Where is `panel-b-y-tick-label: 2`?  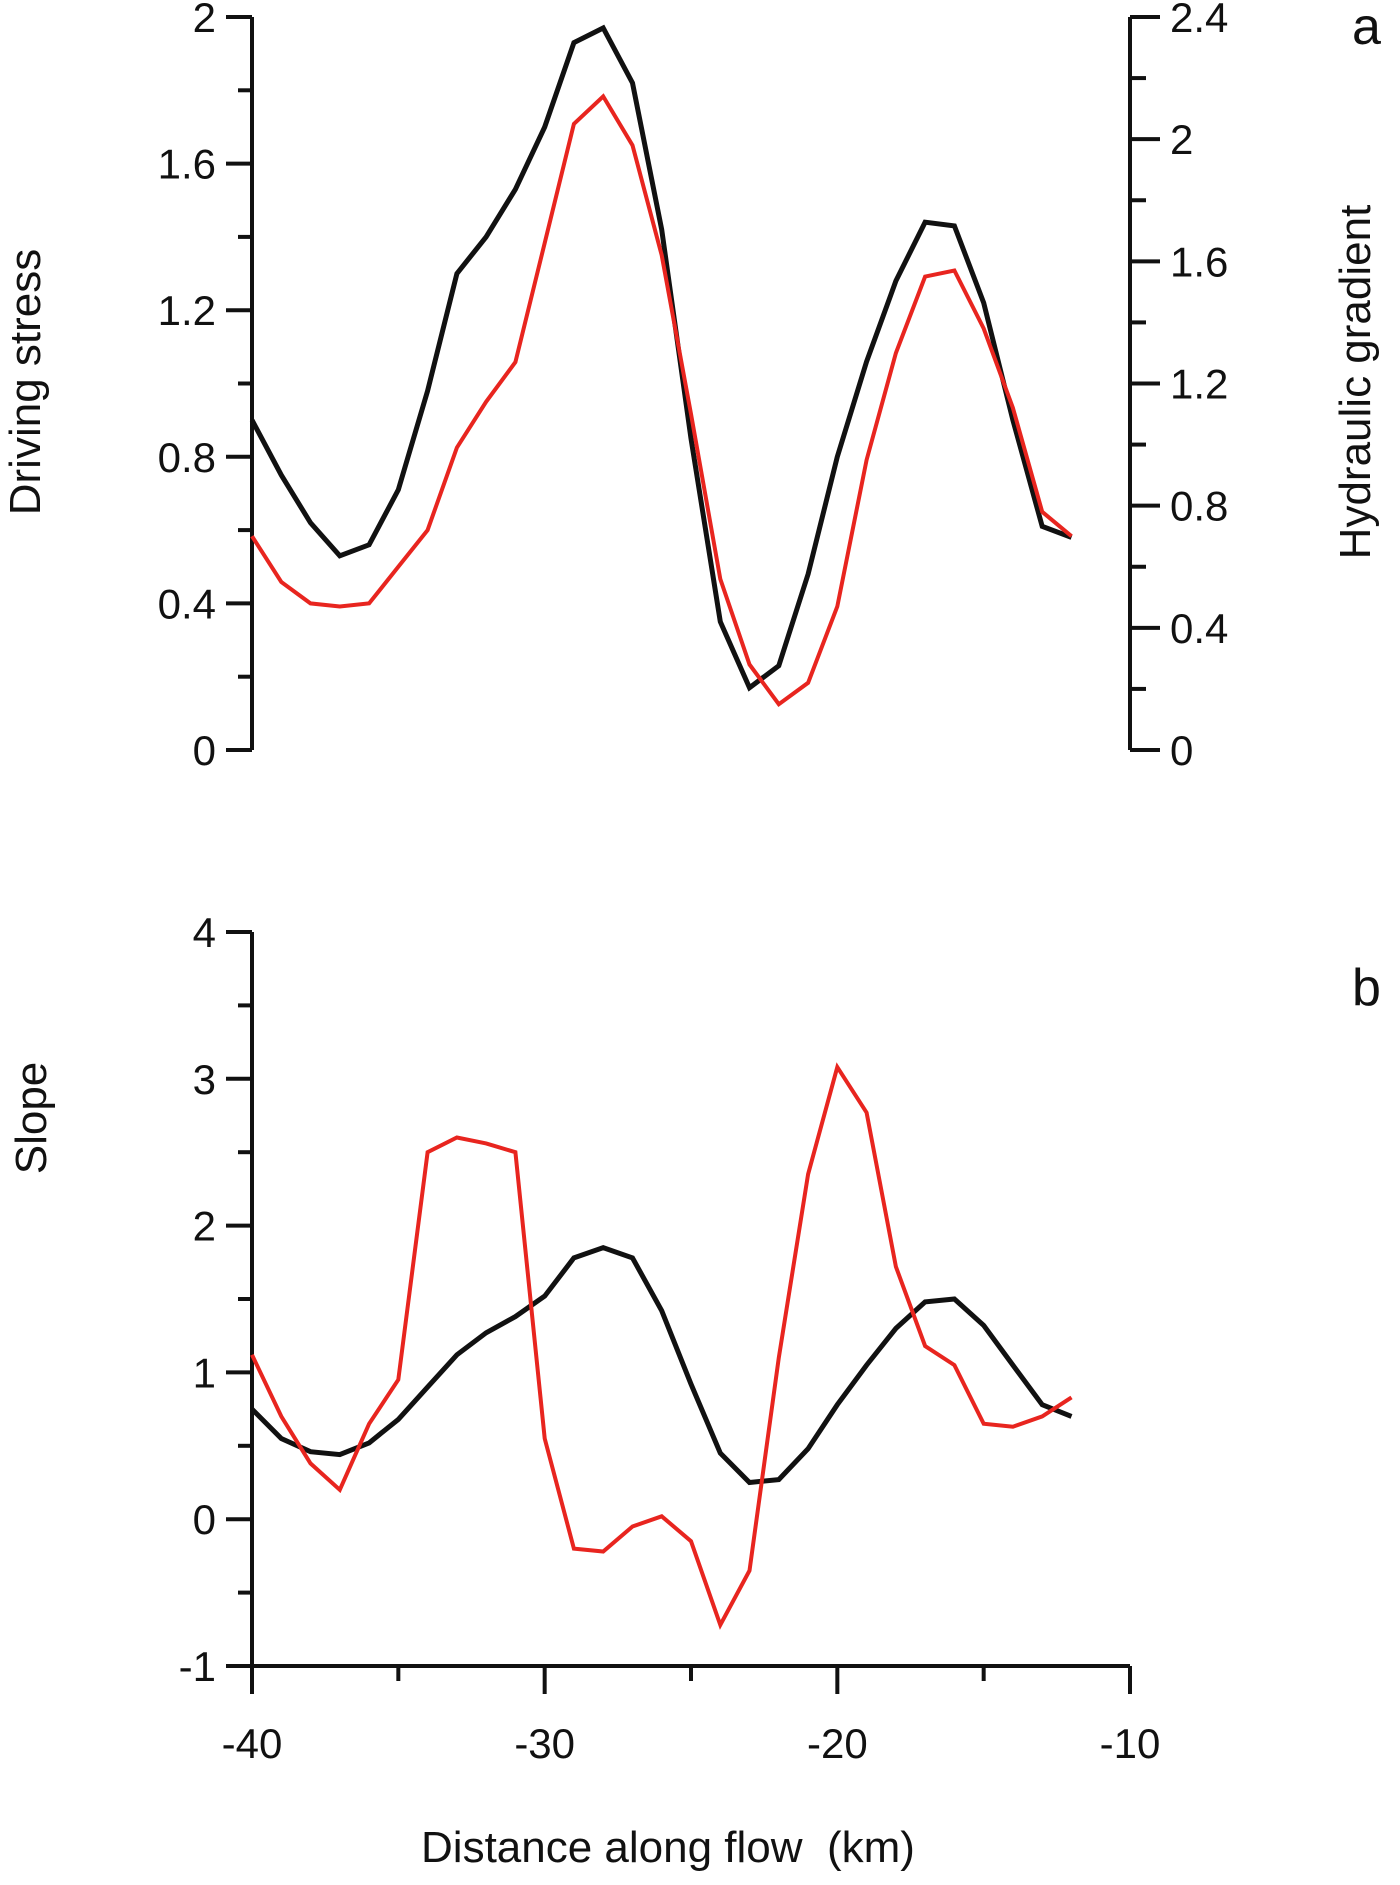
panel-b-y-tick-label: 2 is located at coordinates (204, 1226).